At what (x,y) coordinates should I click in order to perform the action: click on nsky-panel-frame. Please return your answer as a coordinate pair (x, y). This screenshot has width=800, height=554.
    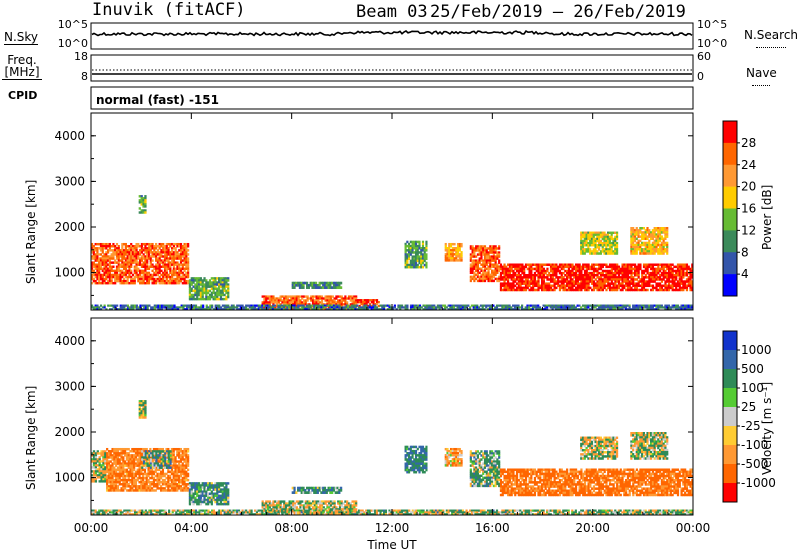
    Looking at the image, I should click on (392, 36).